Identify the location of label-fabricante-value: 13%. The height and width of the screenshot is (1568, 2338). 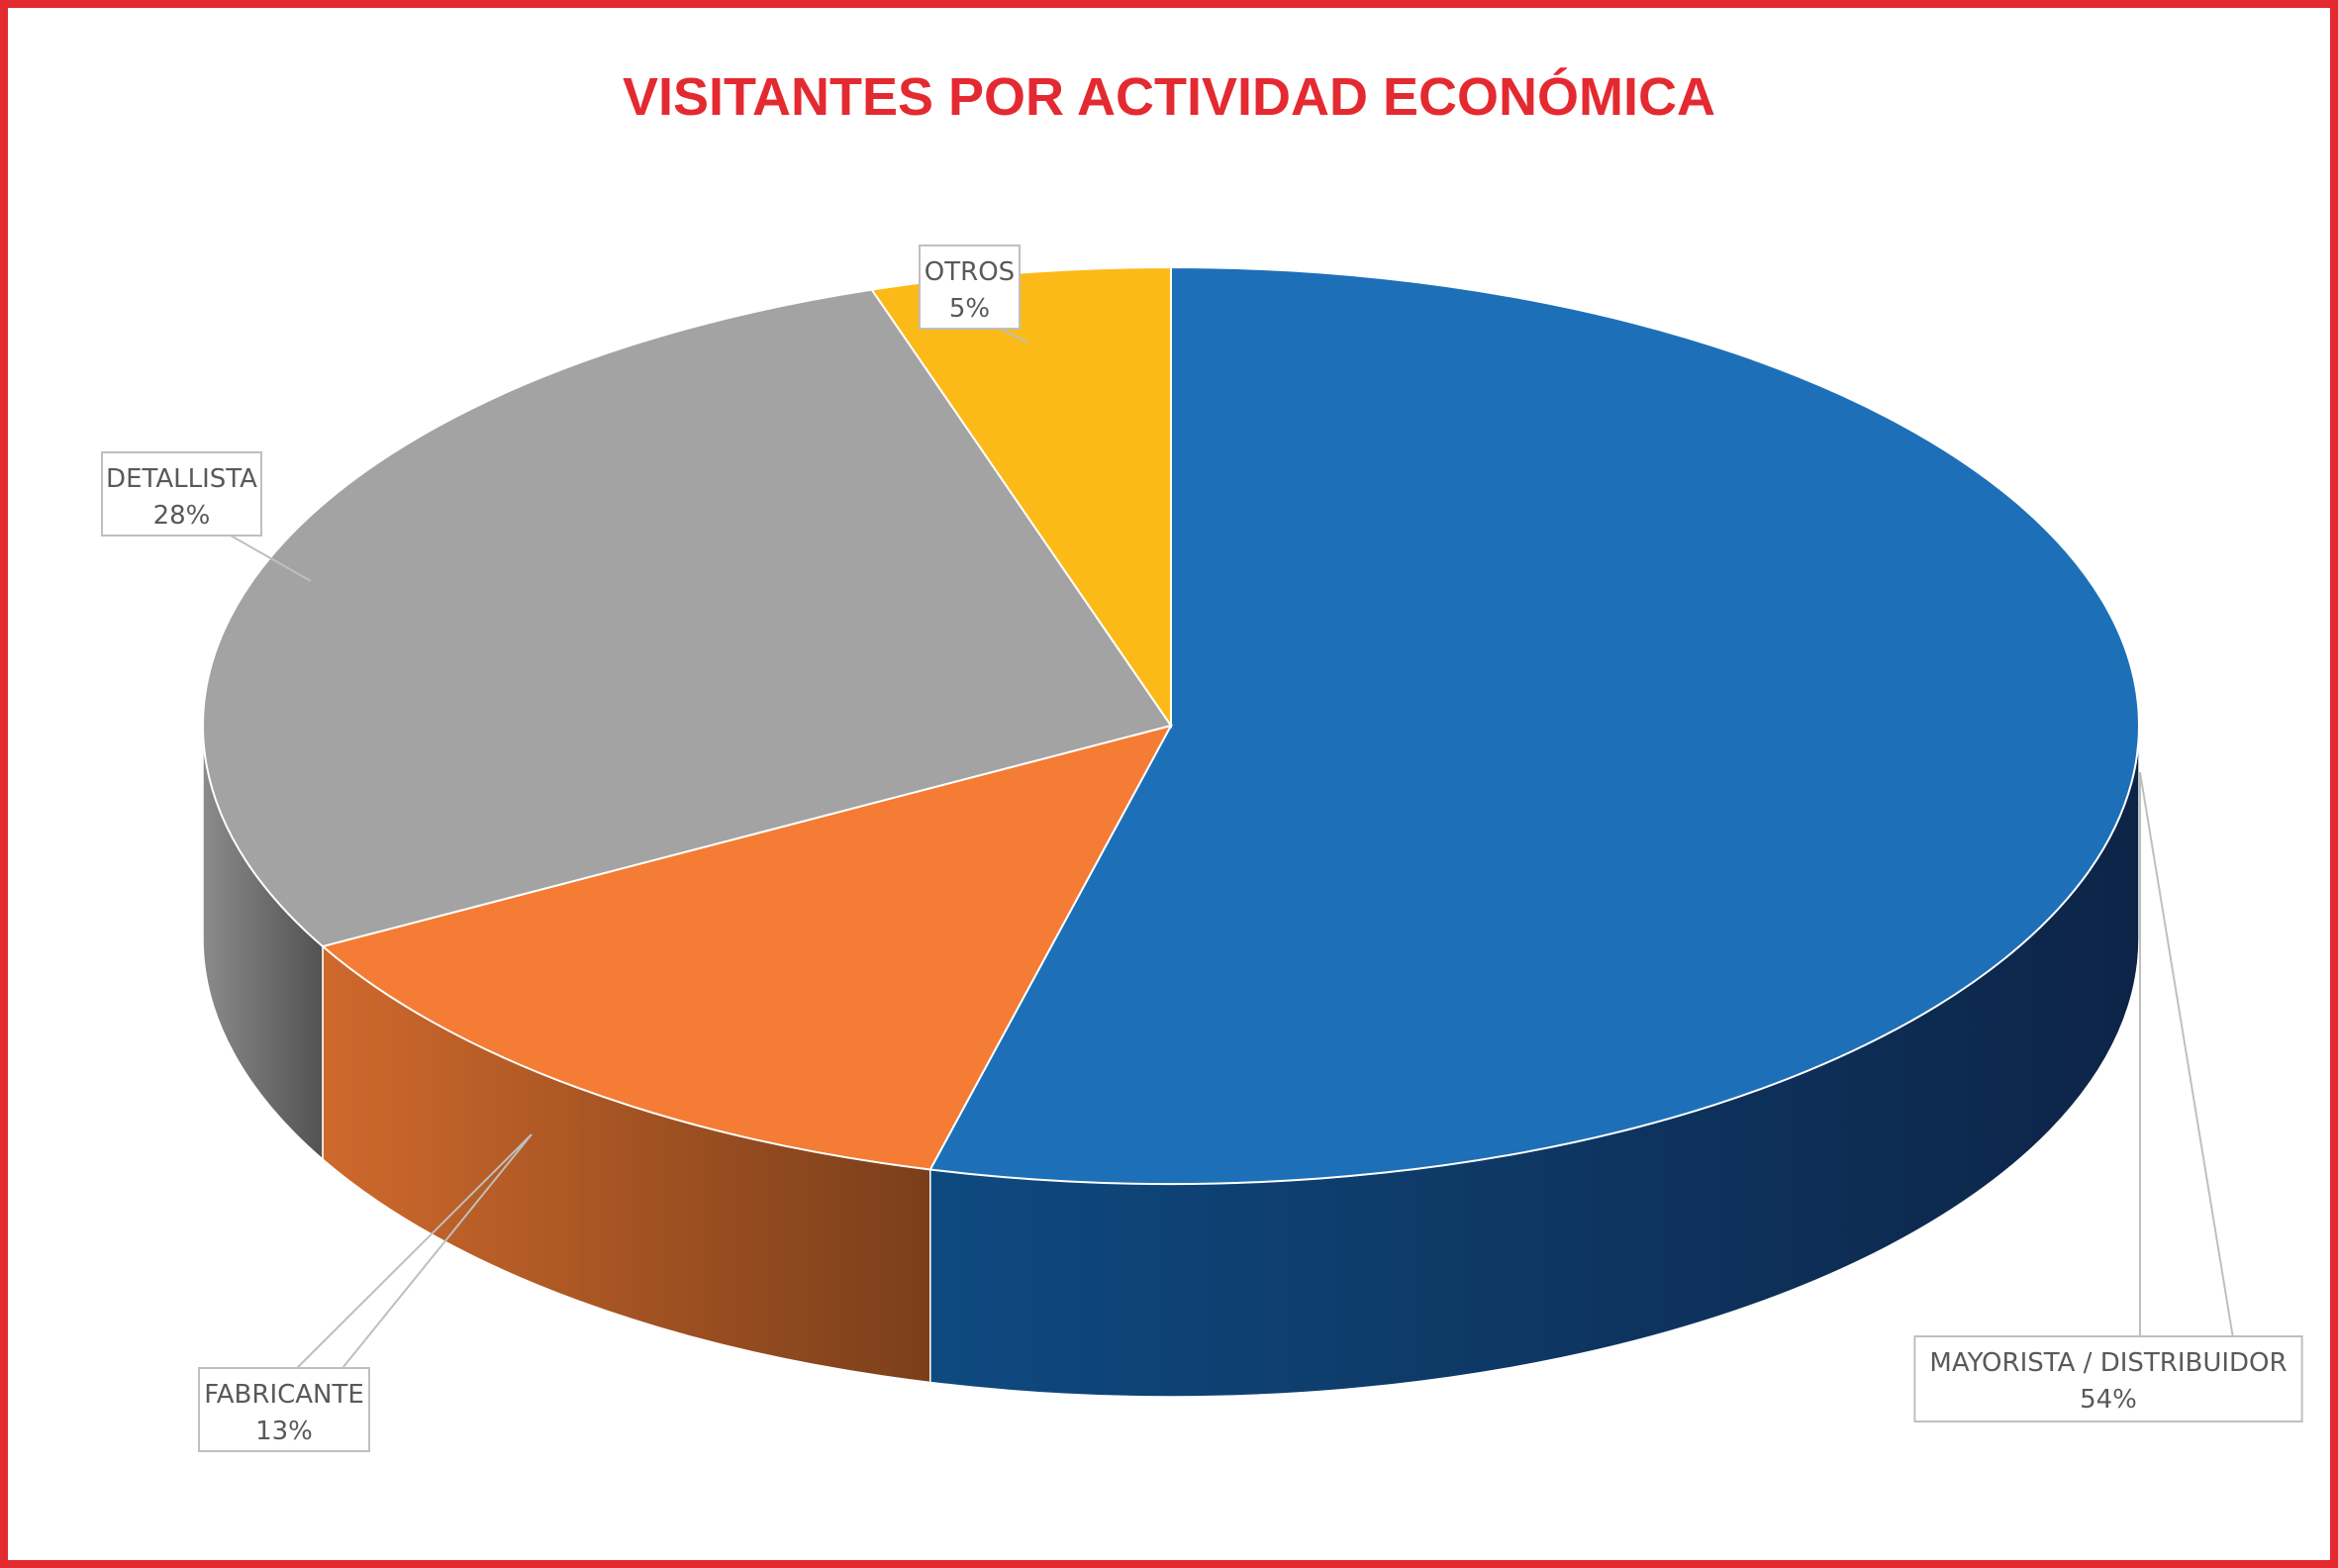
(284, 1431).